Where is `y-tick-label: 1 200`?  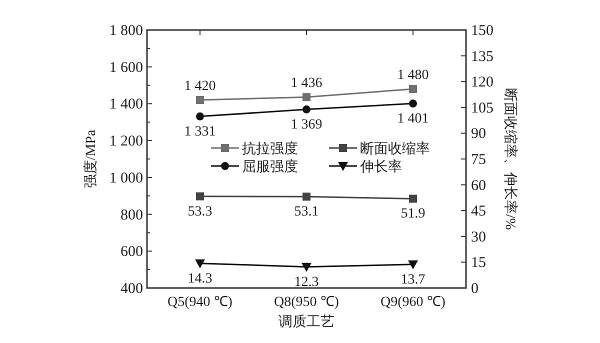
y-tick-label: 1 200 is located at coordinates (126, 142).